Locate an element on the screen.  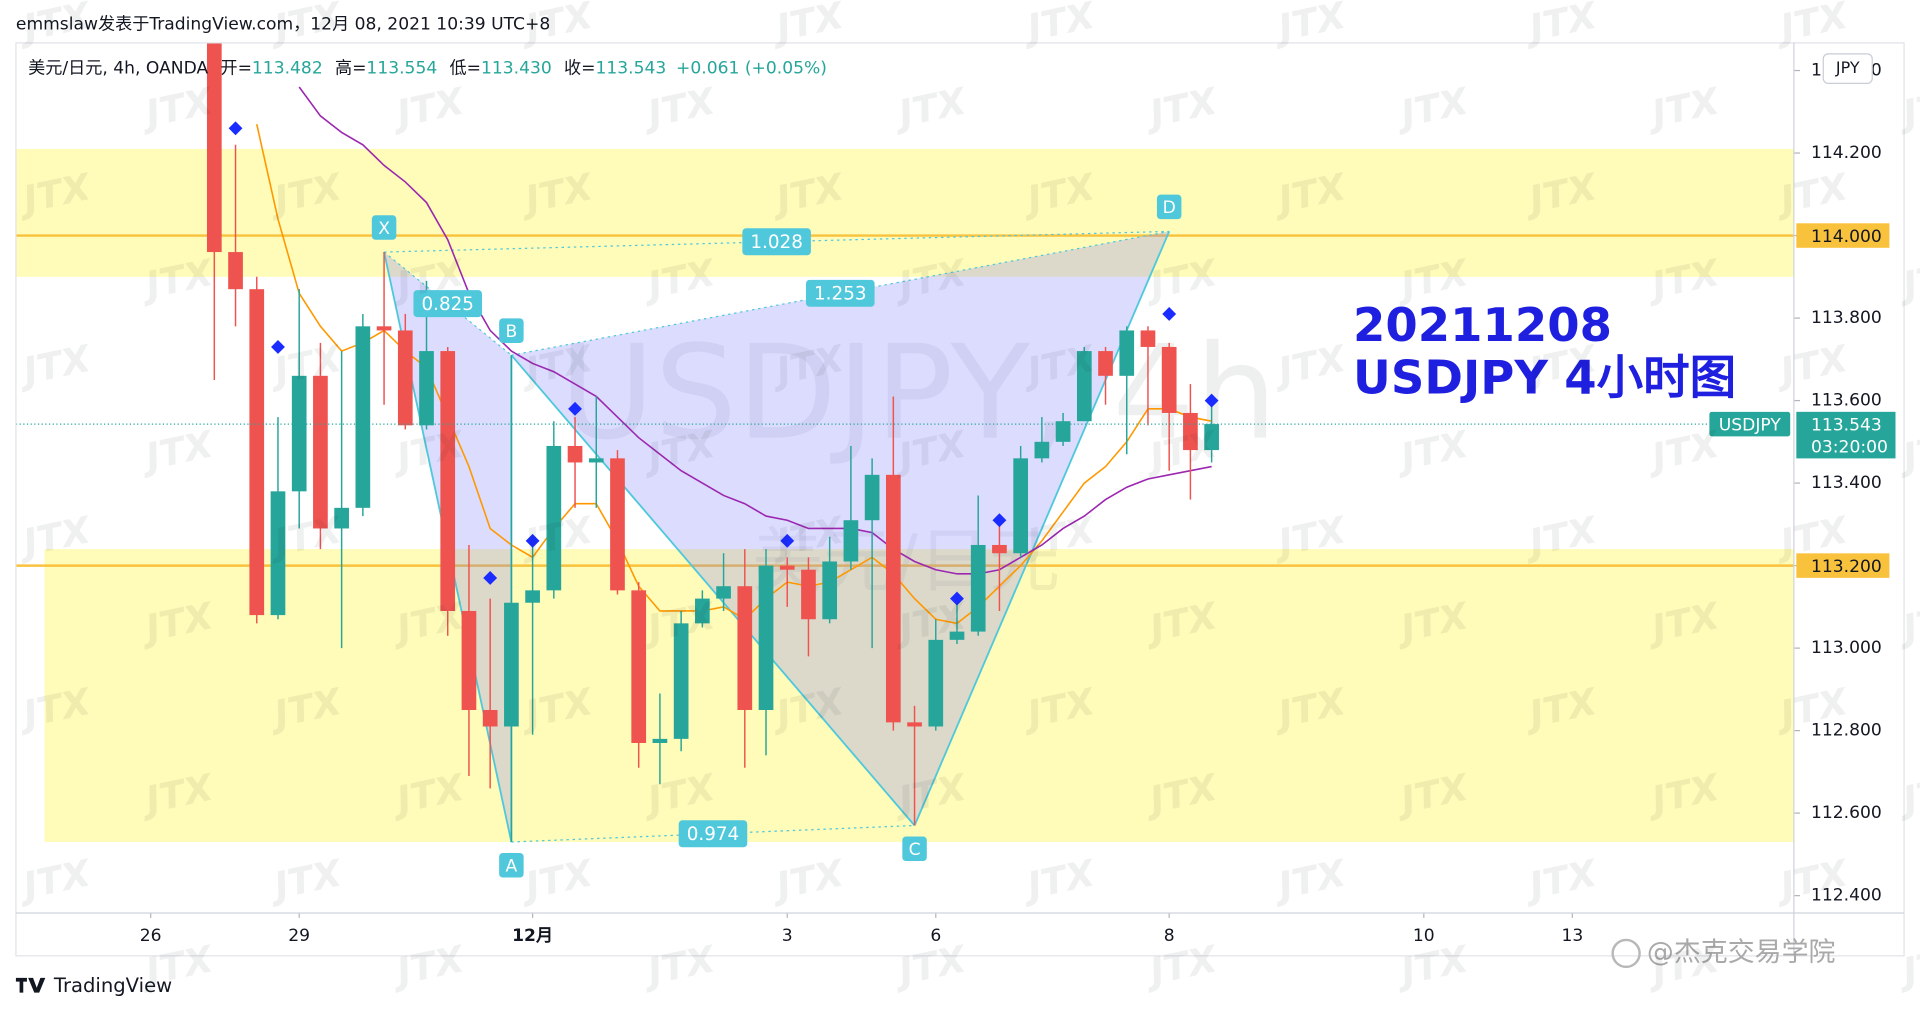
legend-value: 113.430 is located at coordinates (516, 69).